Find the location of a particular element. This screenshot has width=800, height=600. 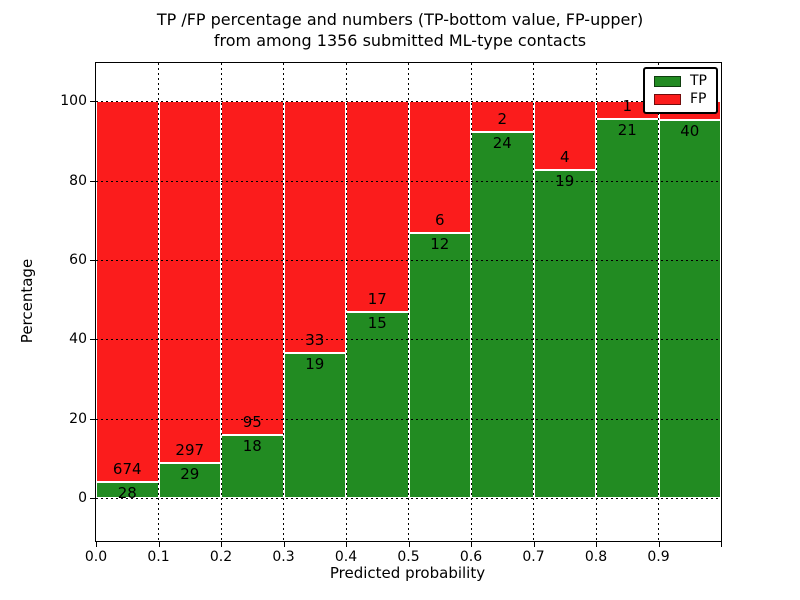

fp-count-label: 95 is located at coordinates (252, 421).